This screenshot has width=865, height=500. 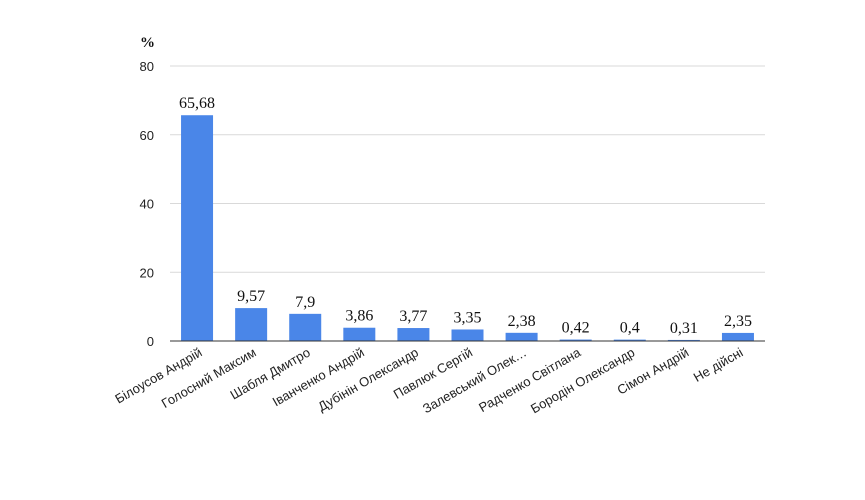 What do you see at coordinates (150, 341) in the screenshot?
I see `y-tick-label: 0` at bounding box center [150, 341].